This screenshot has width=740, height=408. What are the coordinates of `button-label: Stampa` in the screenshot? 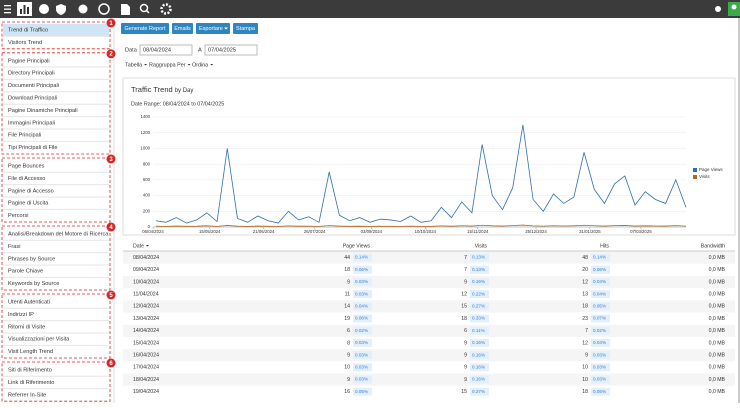 It's located at (246, 29).